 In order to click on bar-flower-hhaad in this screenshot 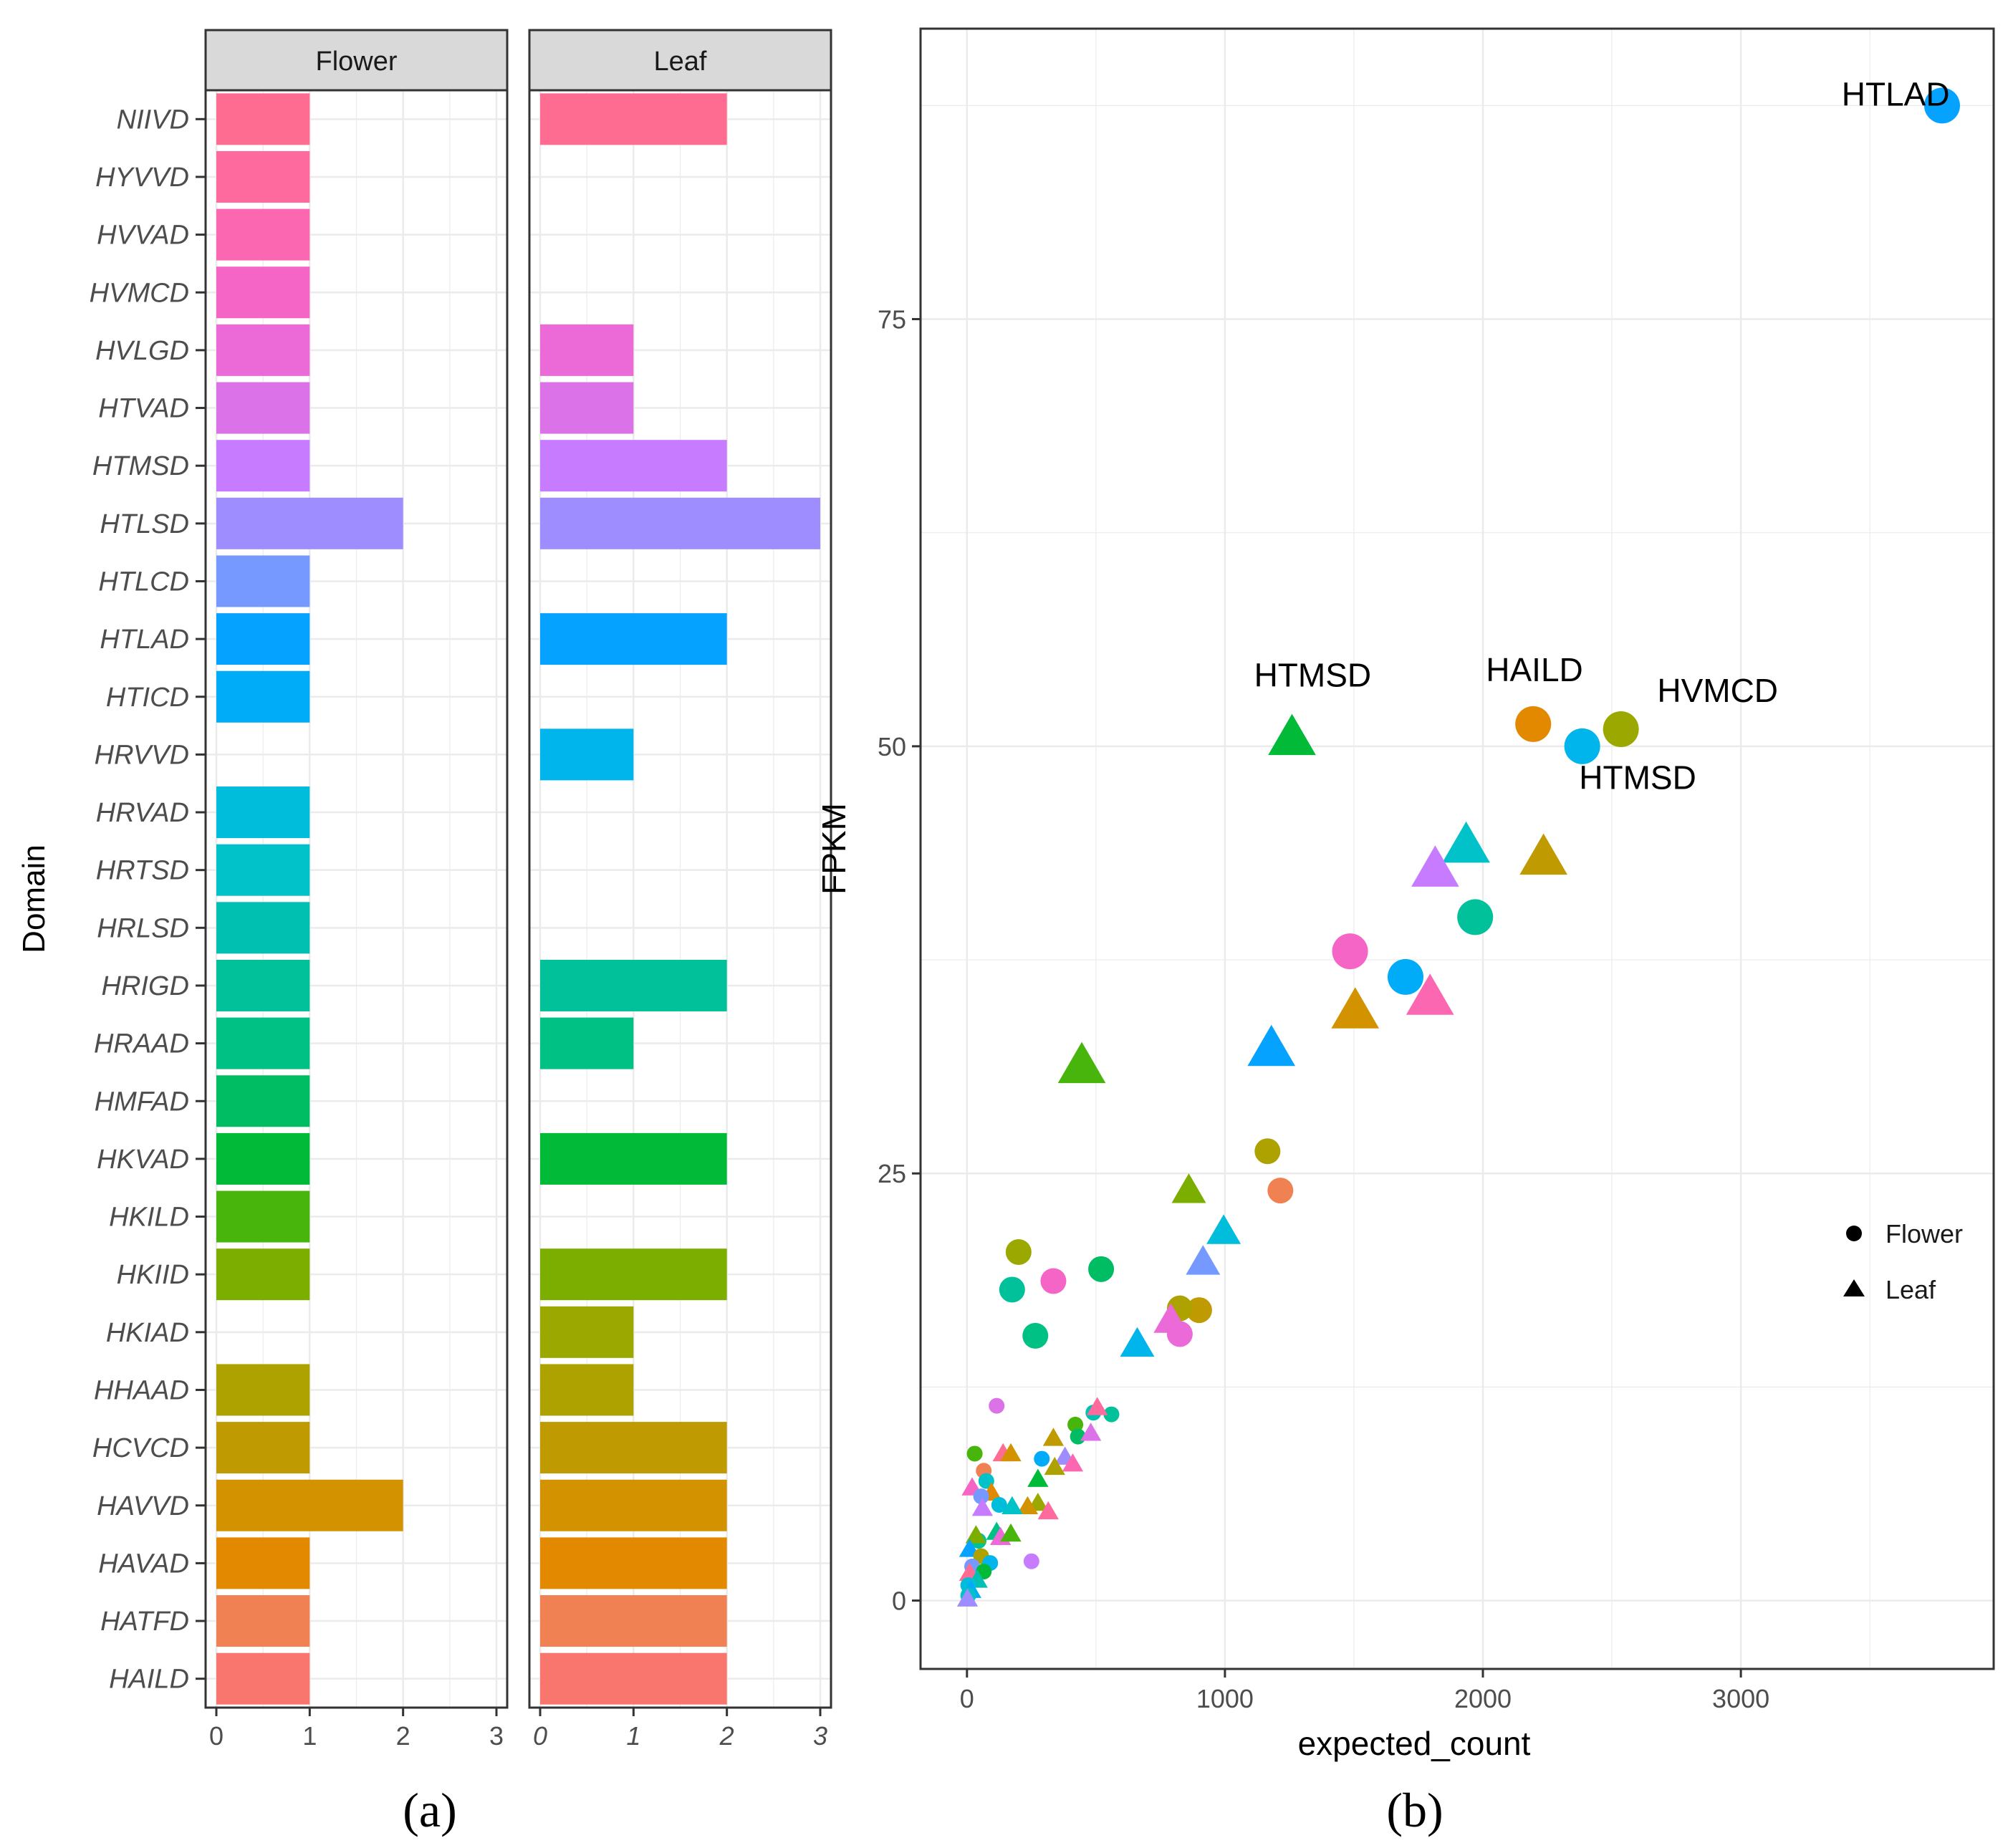, I will do `click(263, 1390)`.